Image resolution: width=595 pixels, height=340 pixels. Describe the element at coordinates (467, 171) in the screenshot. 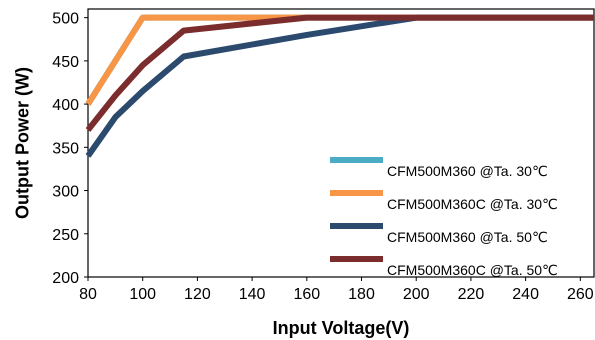

I see `legend-label: CFM500M360 @Ta. 30℃` at that location.